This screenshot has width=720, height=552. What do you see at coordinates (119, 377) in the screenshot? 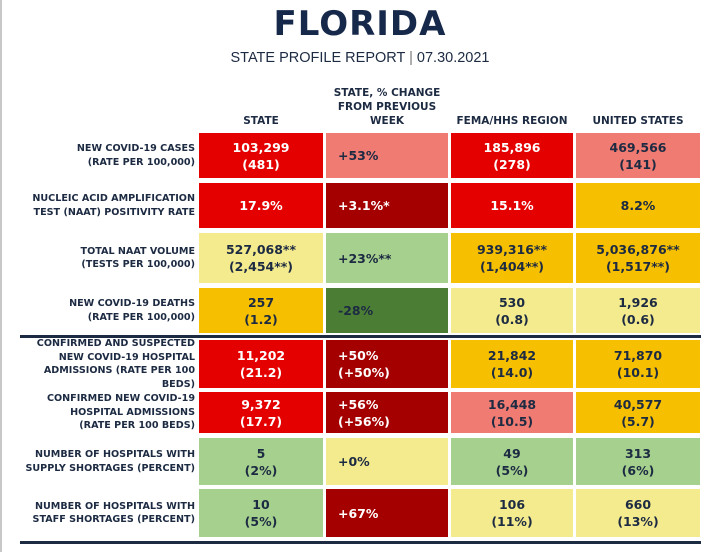
I see `row-label-line: ADMISSIONS (RATE PER 100 BEDS)` at bounding box center [119, 377].